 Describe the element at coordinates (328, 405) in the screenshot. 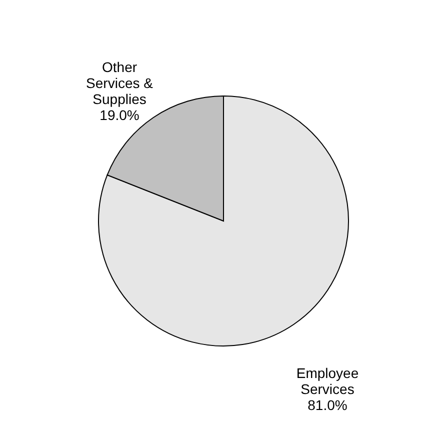

I see `data-label: 81.0%` at that location.